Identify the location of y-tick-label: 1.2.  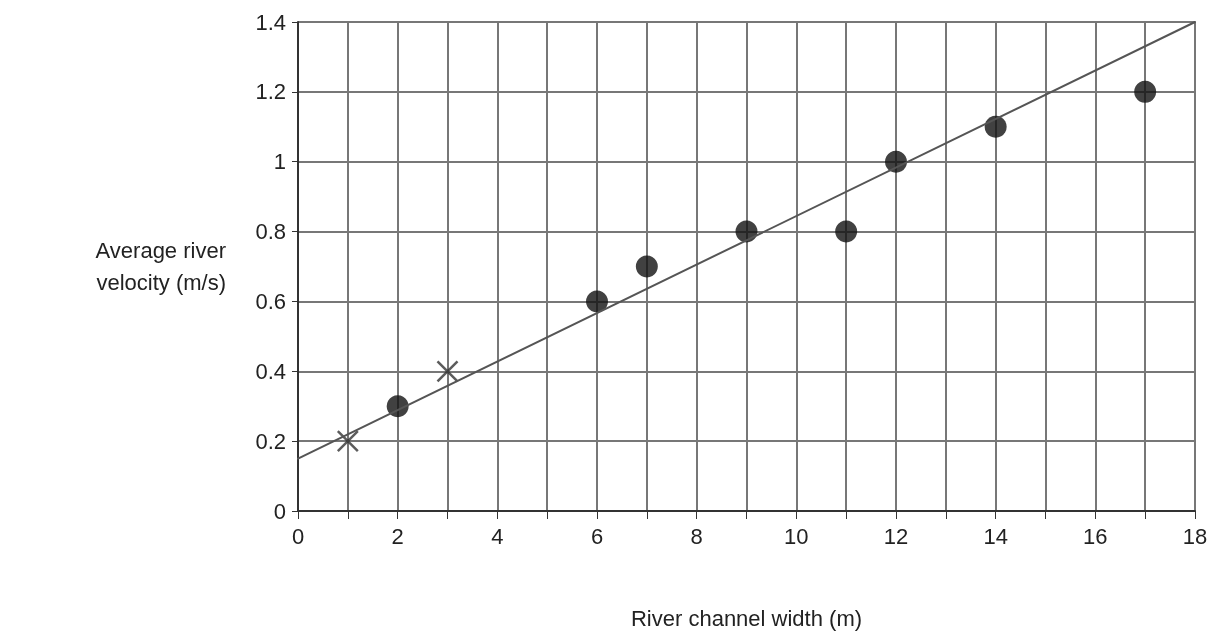
(270, 92).